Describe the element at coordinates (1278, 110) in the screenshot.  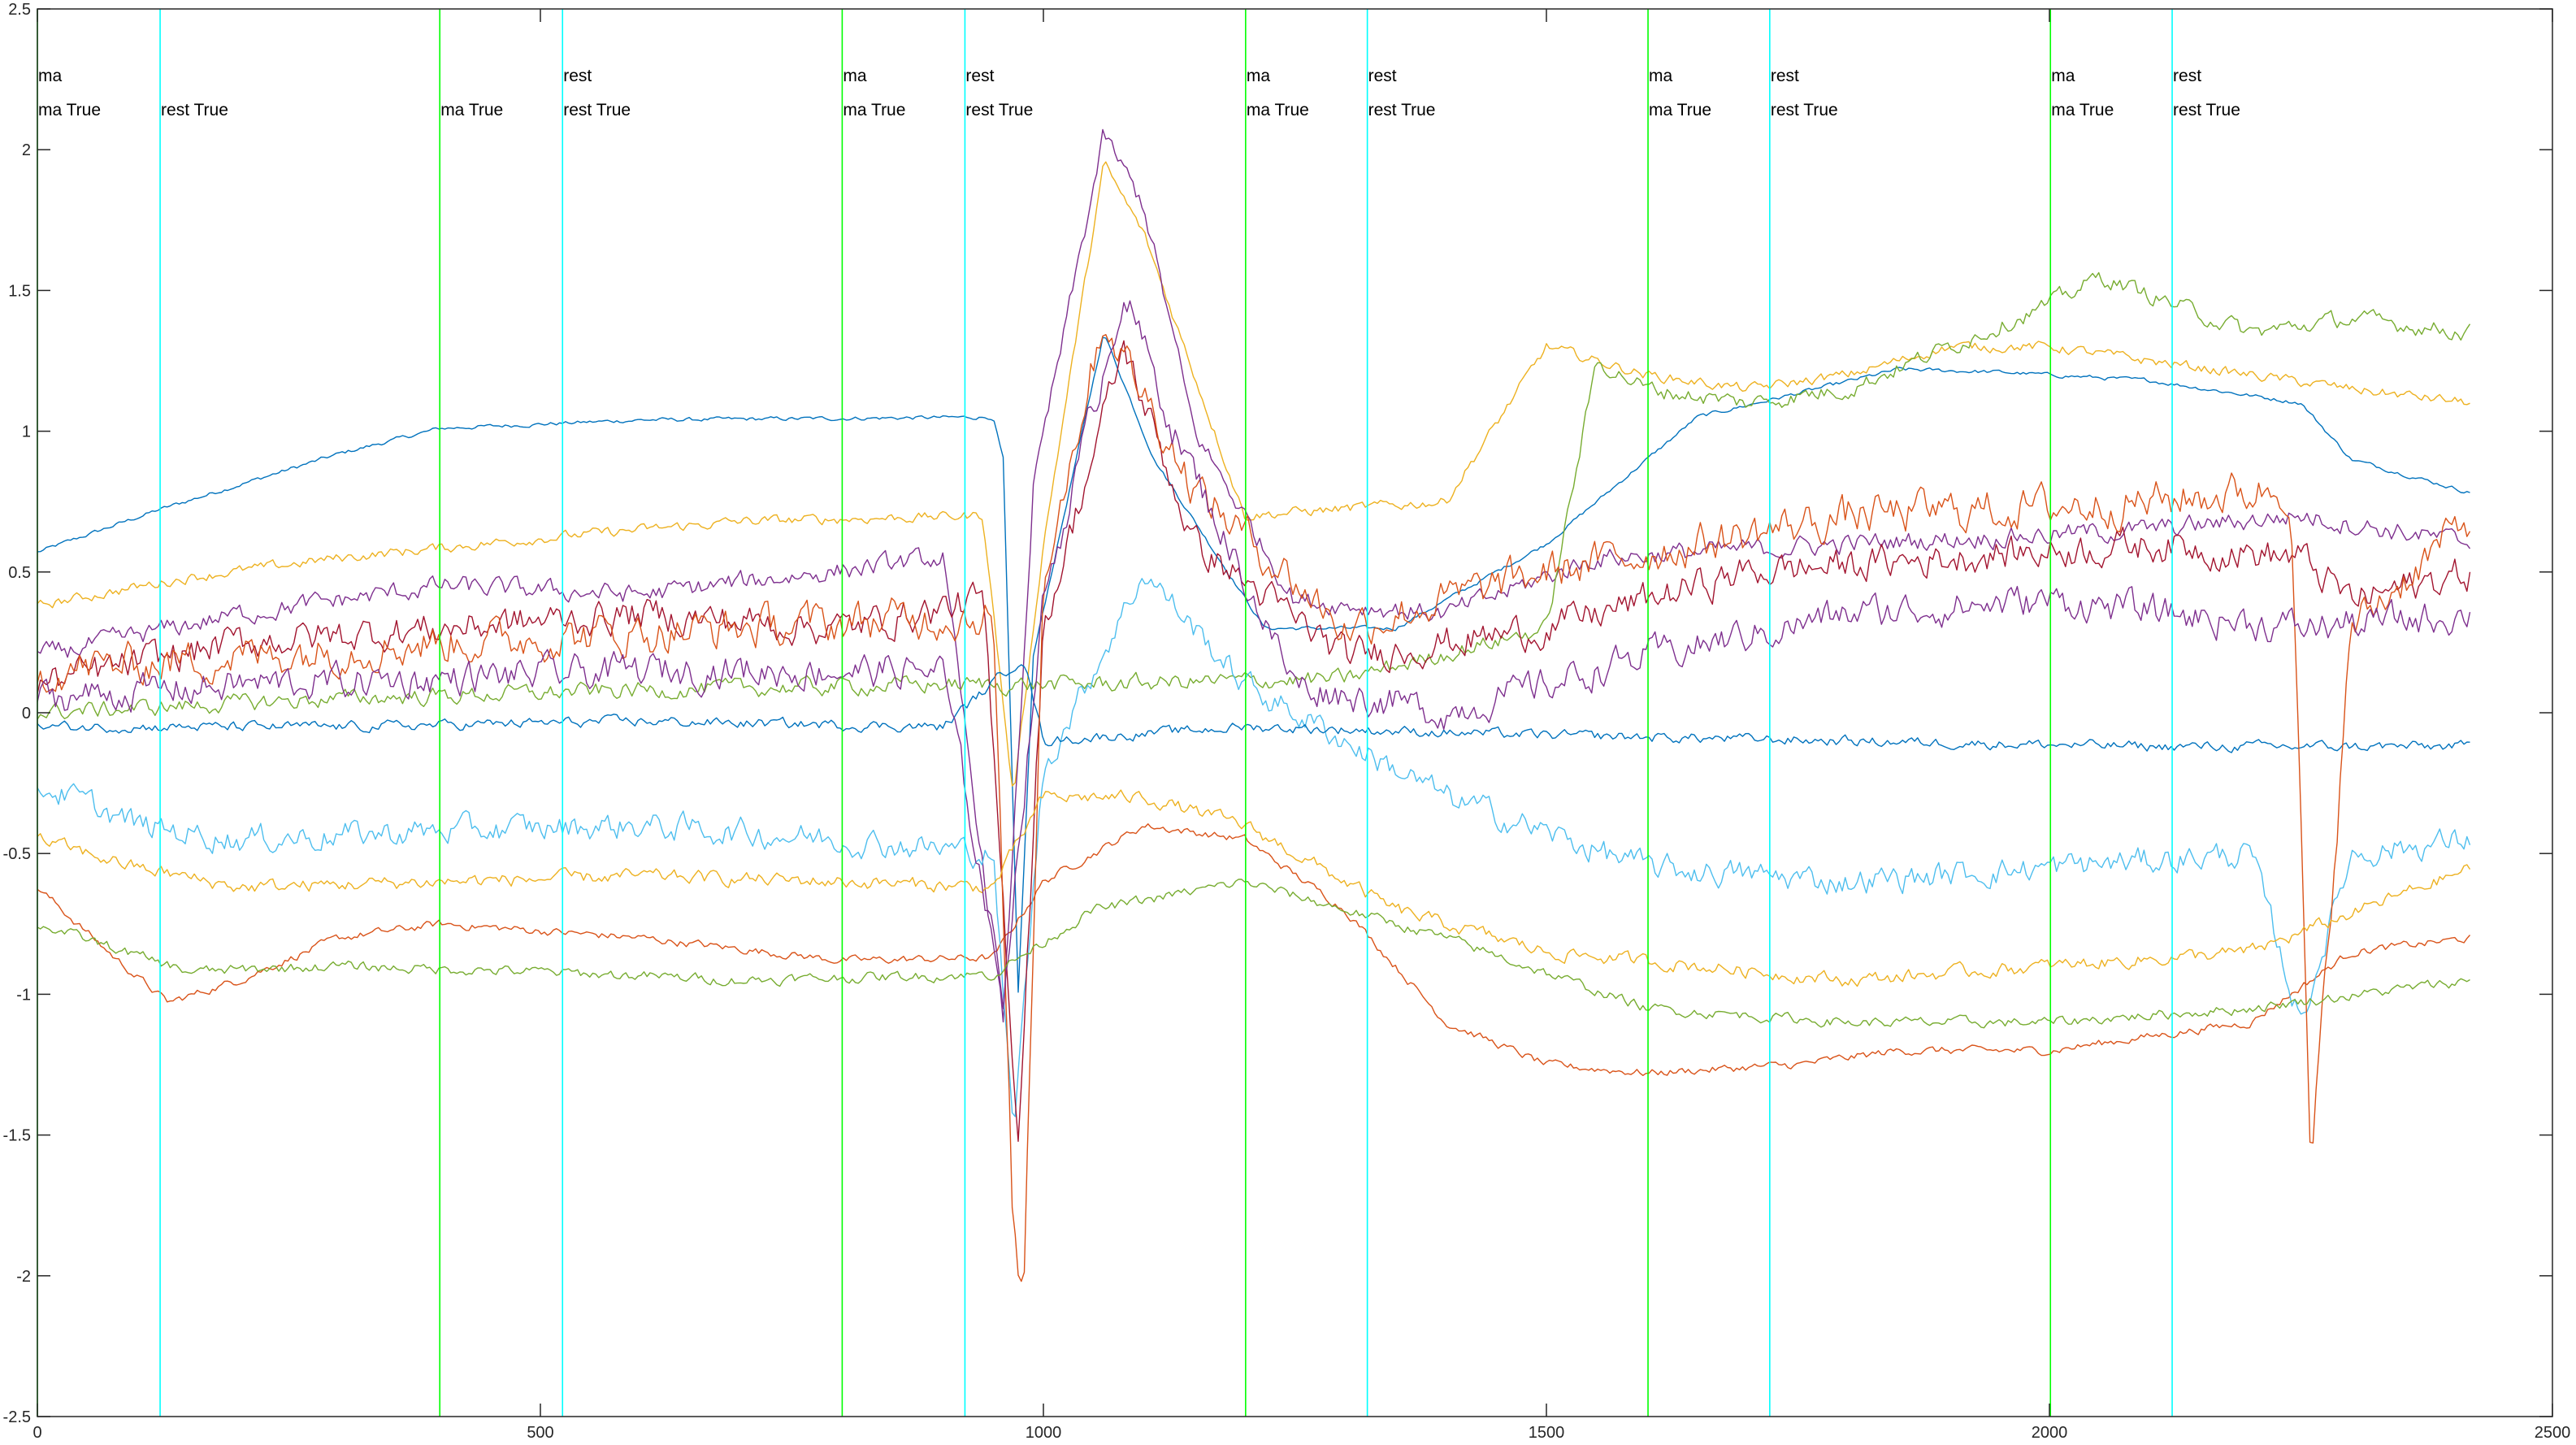
I see `event-label-7-2: ma True` at that location.